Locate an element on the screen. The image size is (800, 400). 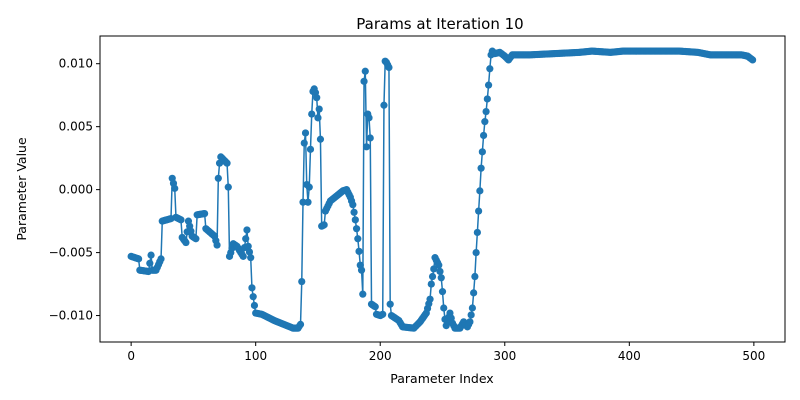
x-axis: 0 100 200 300 400 500 is located at coordinates (446, 352).